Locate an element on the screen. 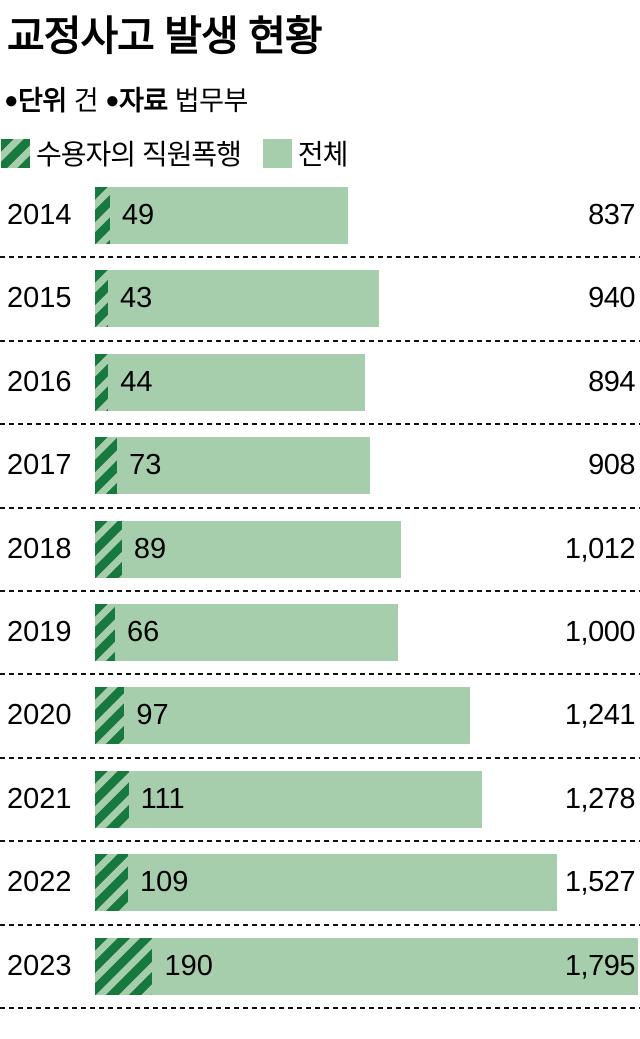  assault-value-label: 66 is located at coordinates (143, 631).